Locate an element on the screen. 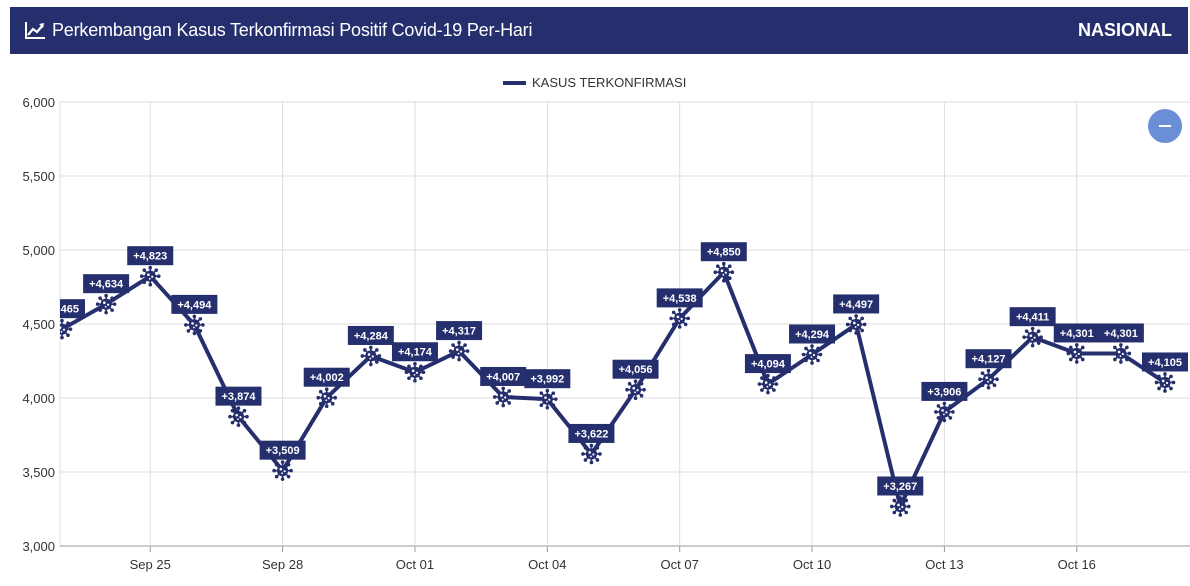  x-tick-label: Oct 04 is located at coordinates (547, 564).